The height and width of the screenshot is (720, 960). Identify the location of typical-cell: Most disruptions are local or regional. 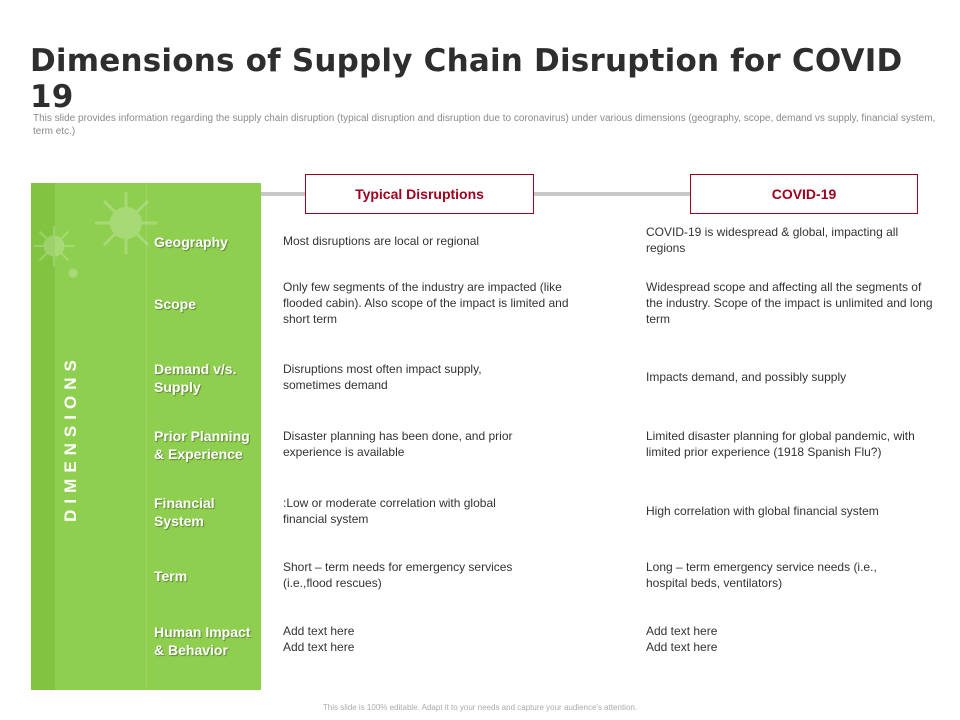
(433, 241).